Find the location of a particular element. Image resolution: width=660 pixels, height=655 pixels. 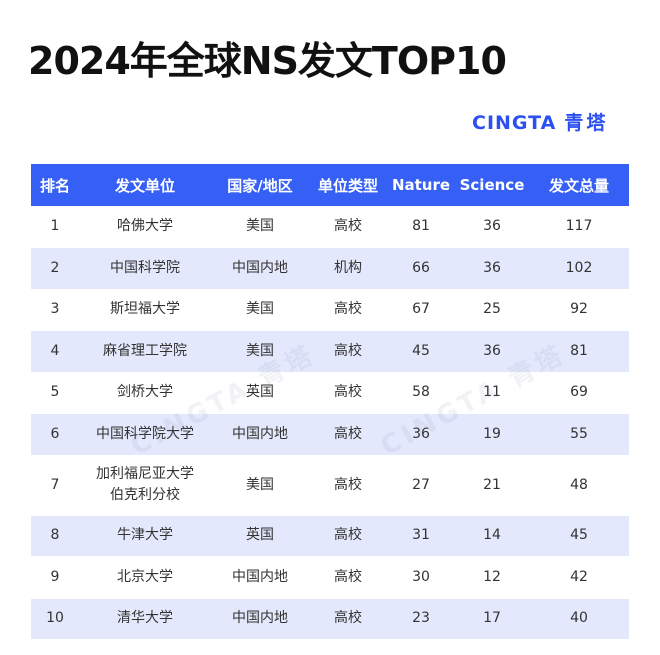

cell-rank: 1 is located at coordinates (55, 226).